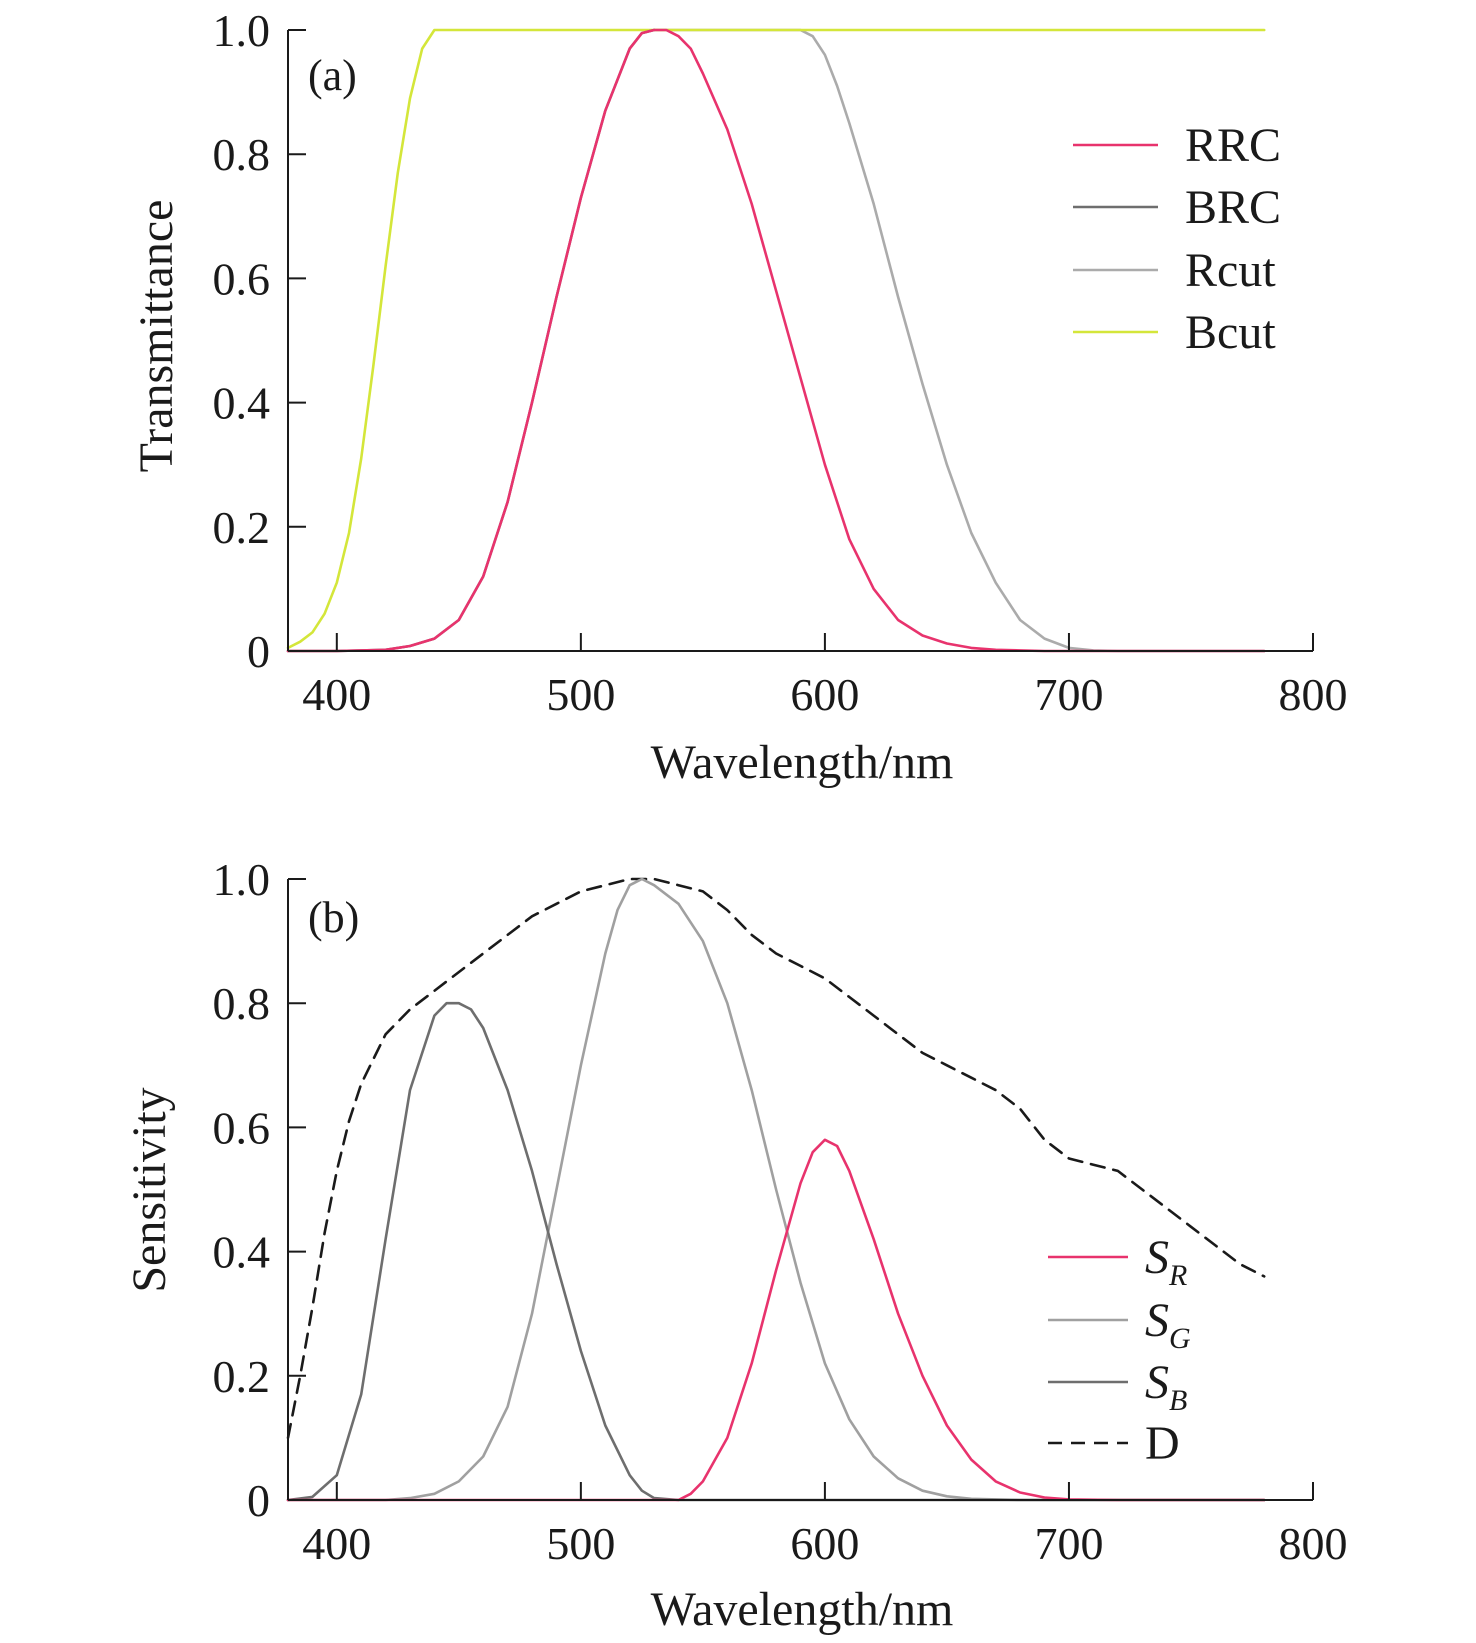 The height and width of the screenshot is (1643, 1476). What do you see at coordinates (336, 694) in the screenshot?
I see `panel-a-x-tick-label: 400` at bounding box center [336, 694].